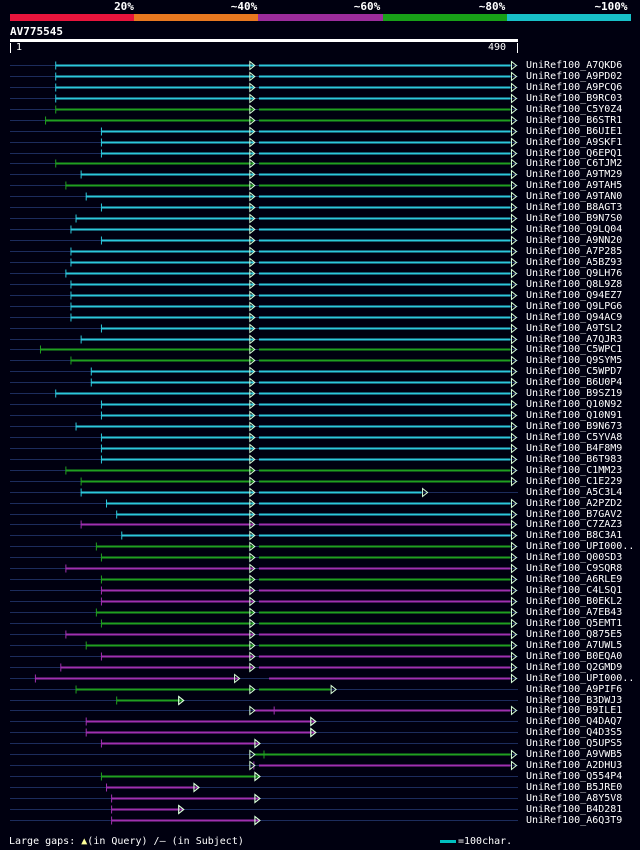  Describe the element at coordinates (574, 109) in the screenshot. I see `hit-label: UniRef100_C5Y0Z4` at that location.